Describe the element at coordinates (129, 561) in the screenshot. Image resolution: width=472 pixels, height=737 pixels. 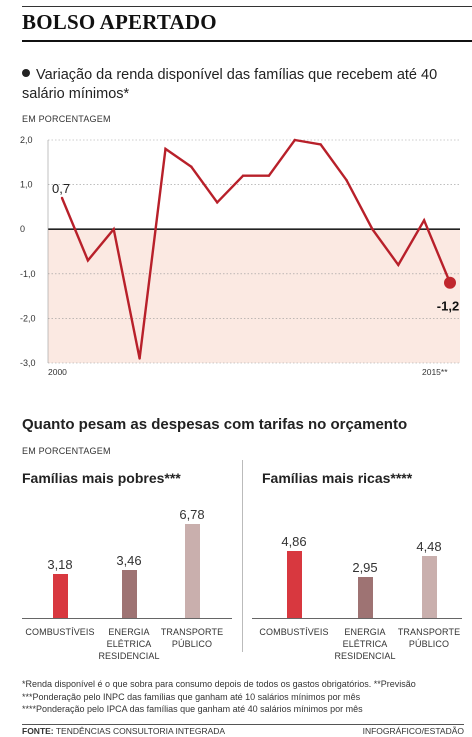
I see `bar-value-label: 3,46` at that location.